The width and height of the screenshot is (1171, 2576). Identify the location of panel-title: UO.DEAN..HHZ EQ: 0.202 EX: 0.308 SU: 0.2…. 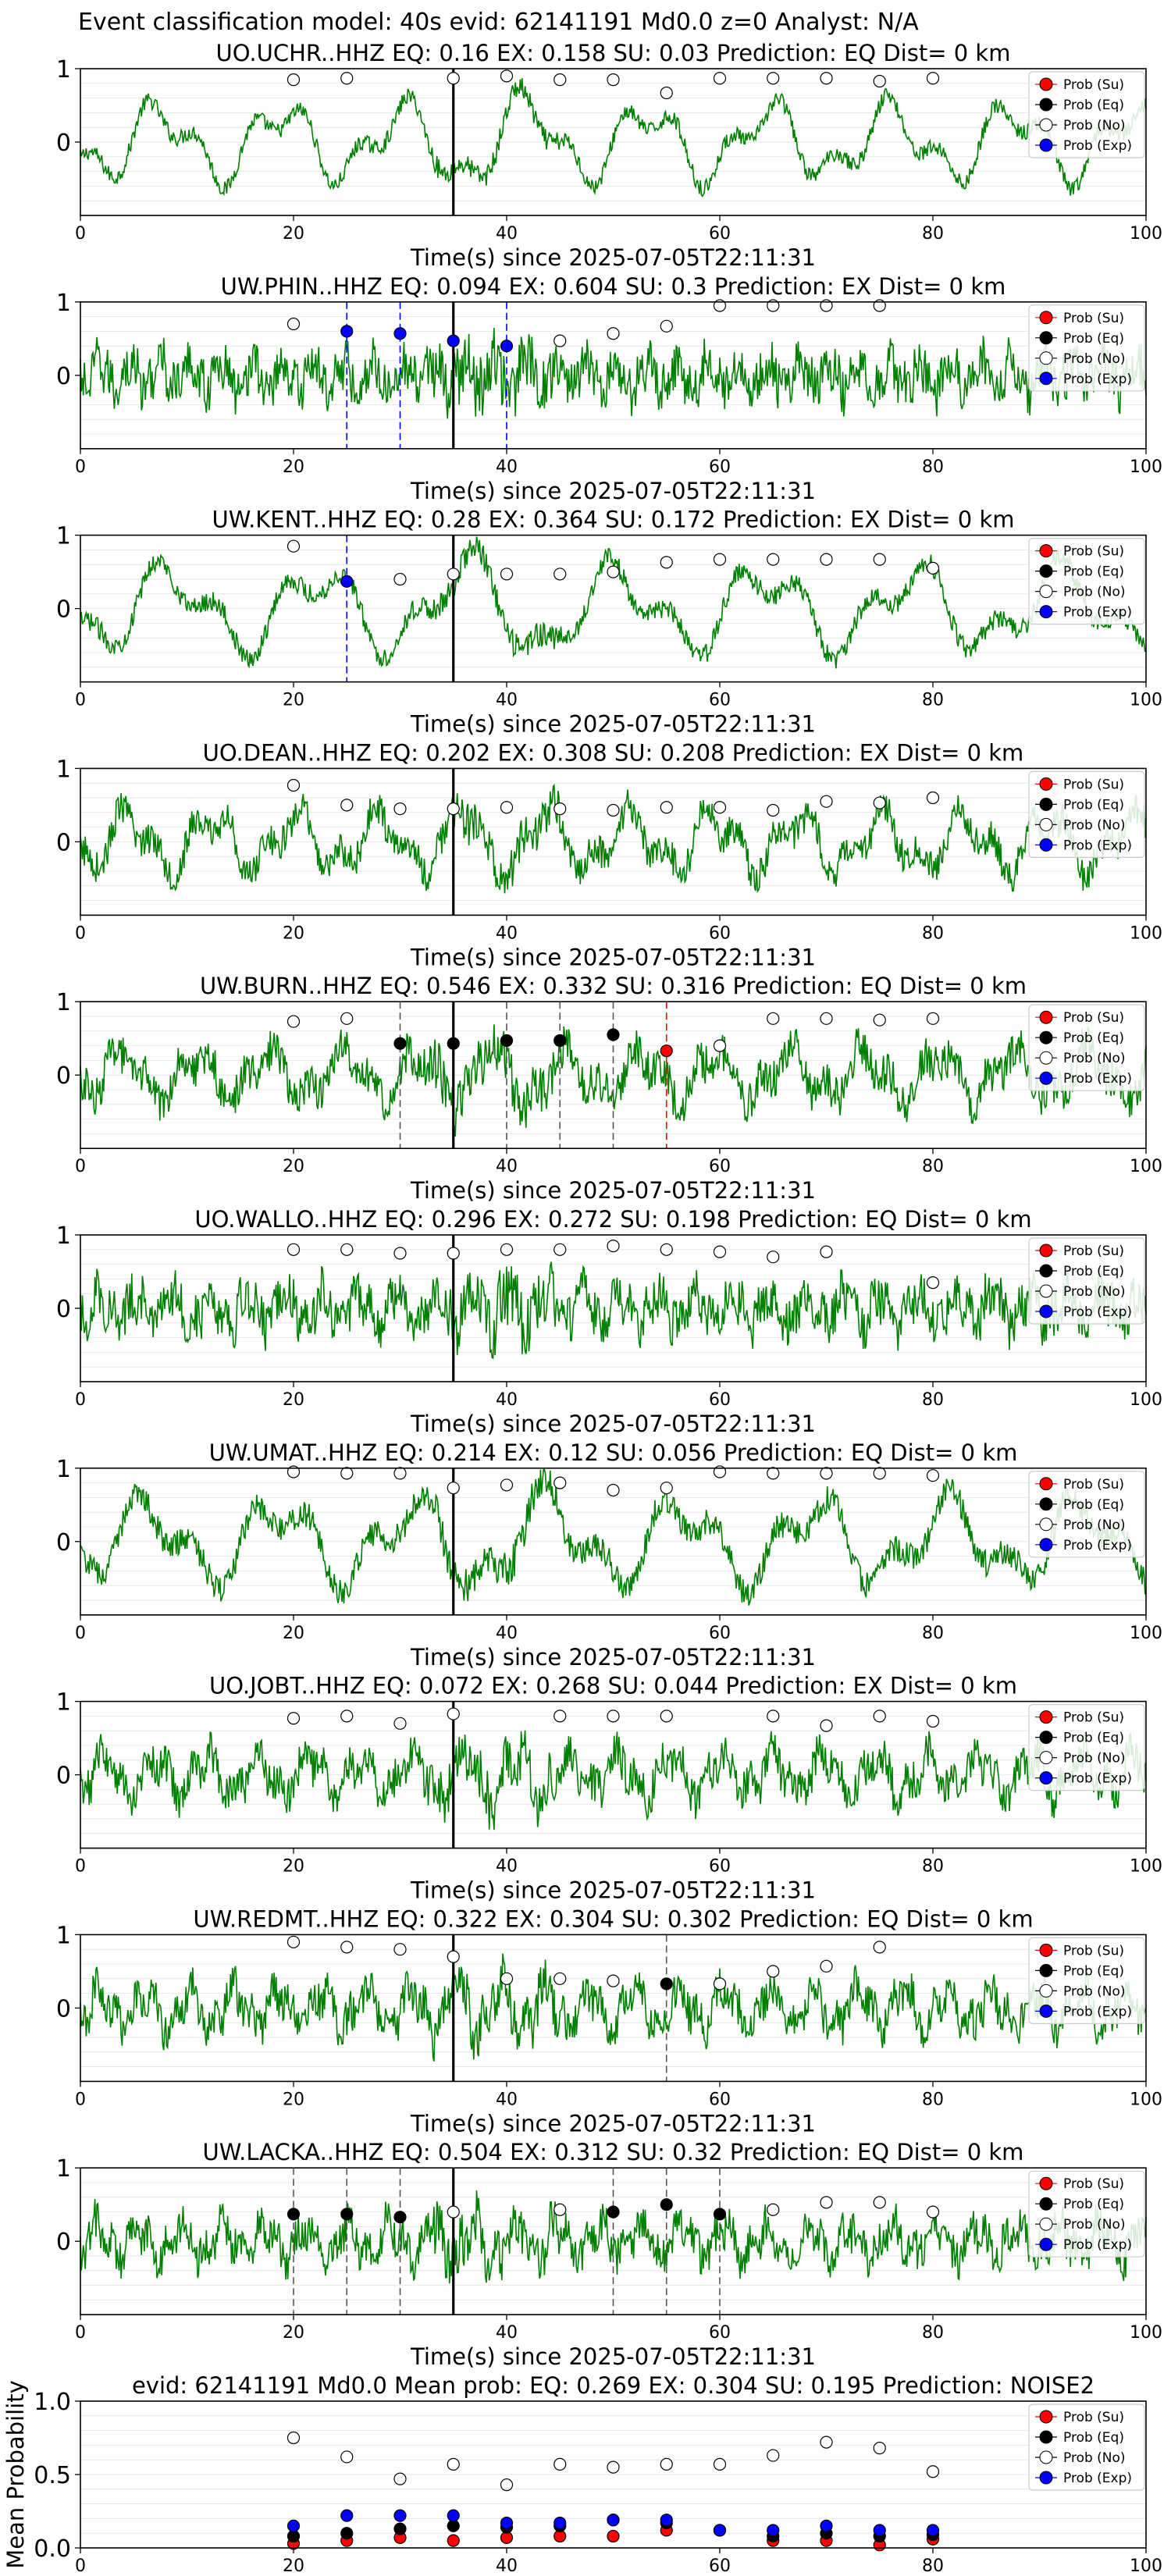
(613, 752).